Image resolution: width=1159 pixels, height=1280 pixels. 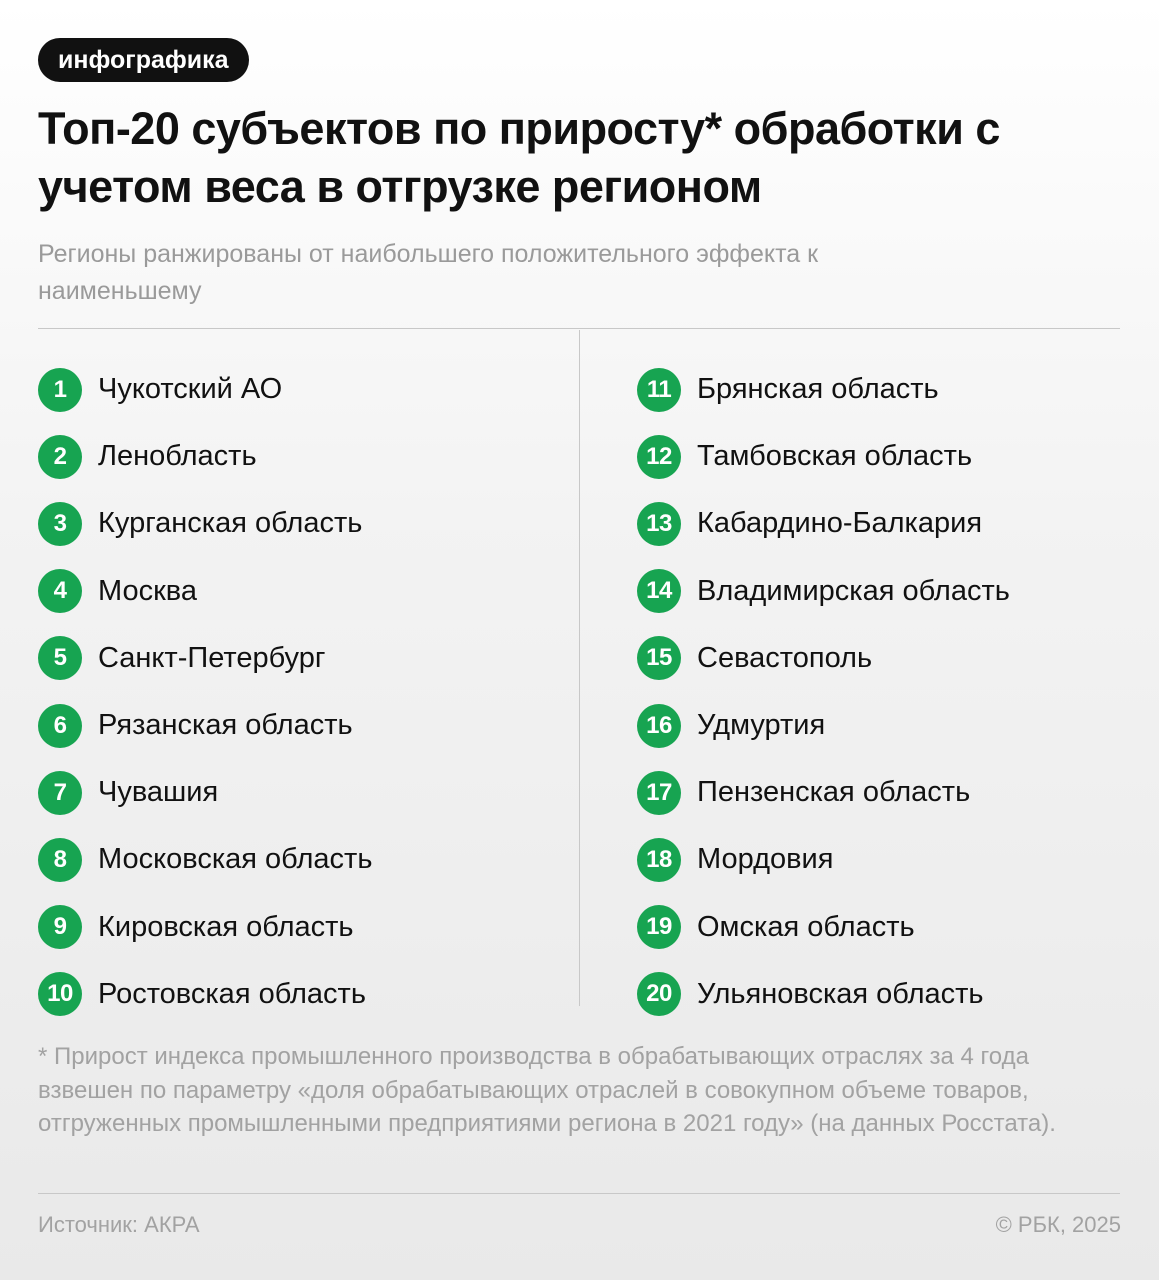 I want to click on list-item: 12 Тамбовская область, so click(x=823, y=456).